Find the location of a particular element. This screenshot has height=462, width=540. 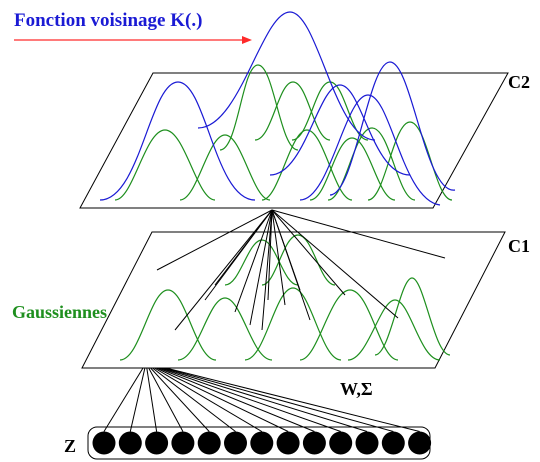

layer-c2-label: C2 is located at coordinates (519, 82).